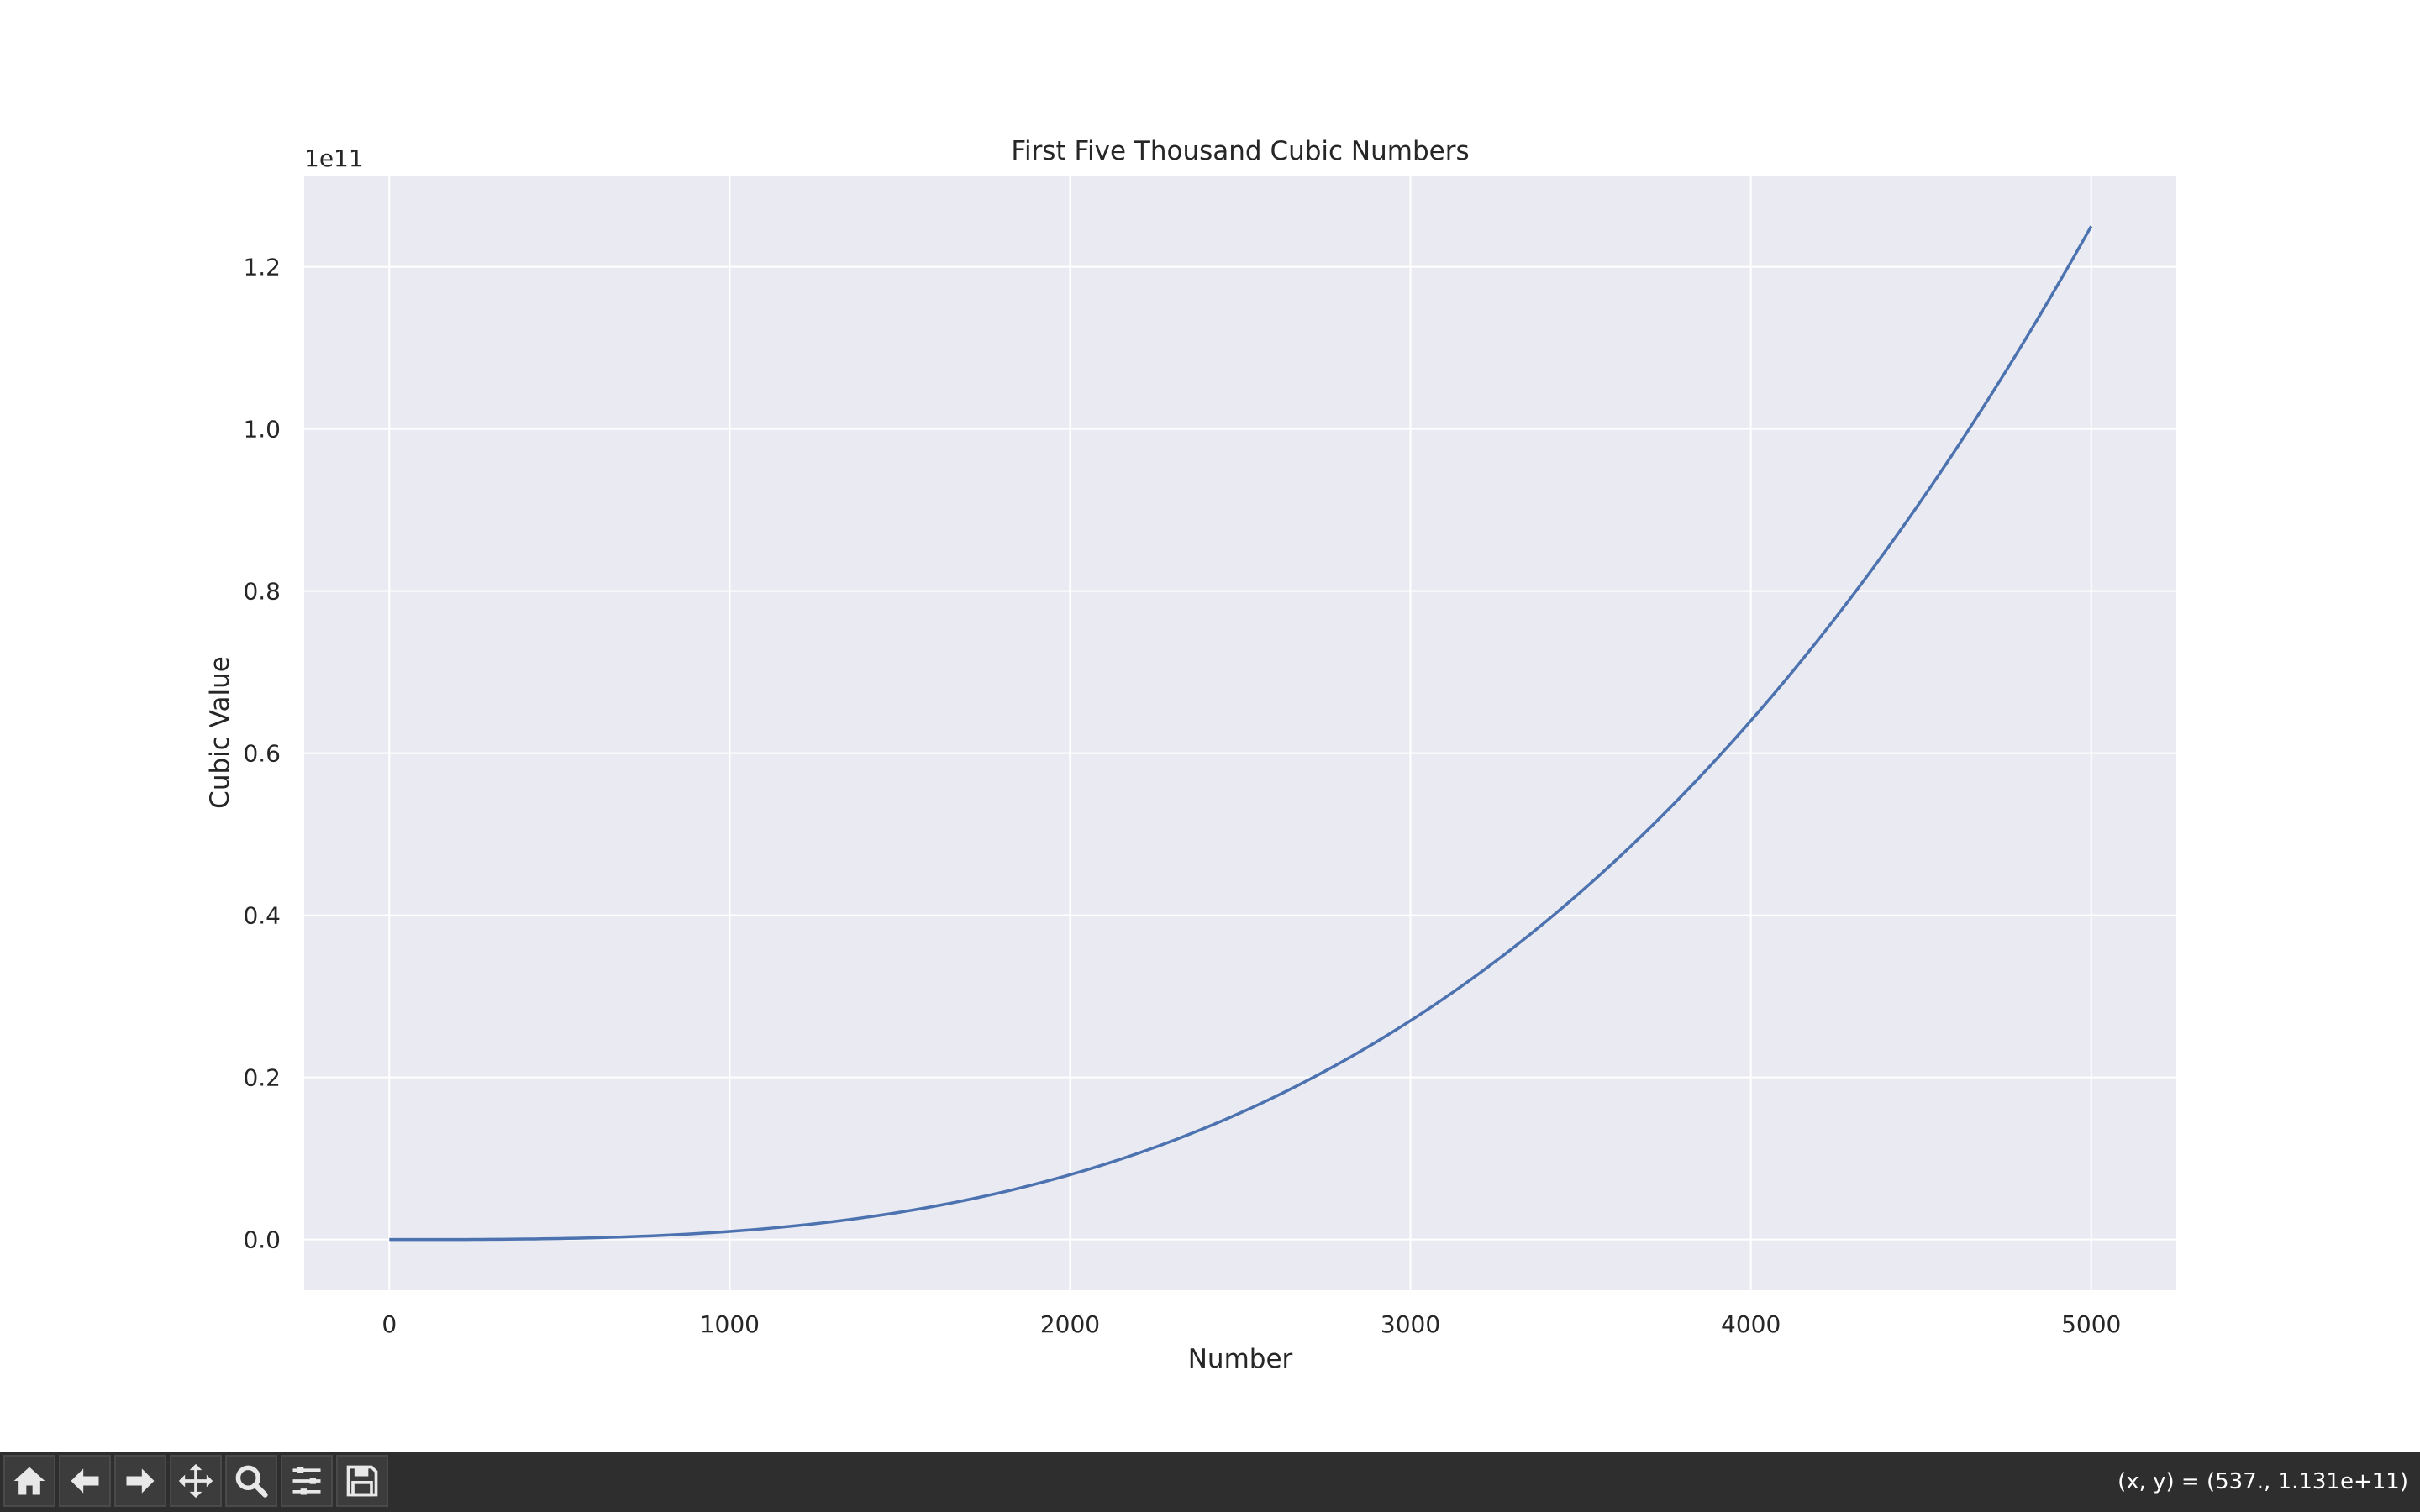 This screenshot has width=2420, height=1512. What do you see at coordinates (1751, 1324) in the screenshot?
I see `x-tick-label: 4000` at bounding box center [1751, 1324].